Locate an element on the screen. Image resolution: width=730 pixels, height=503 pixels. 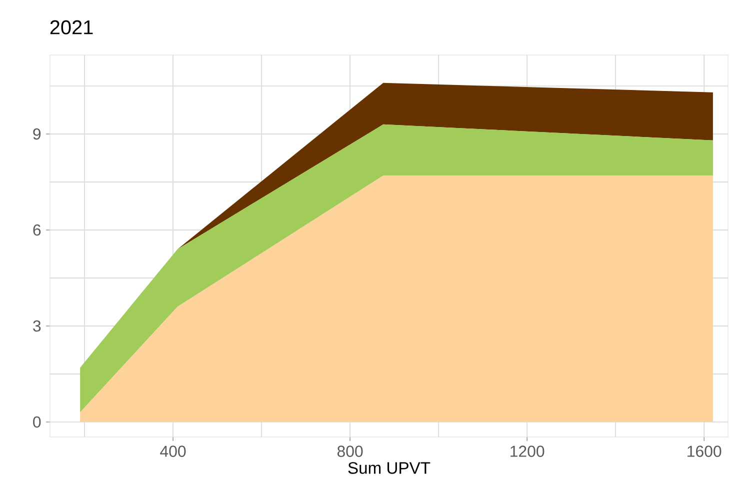
y-tick-label: 6 is located at coordinates (37, 230).